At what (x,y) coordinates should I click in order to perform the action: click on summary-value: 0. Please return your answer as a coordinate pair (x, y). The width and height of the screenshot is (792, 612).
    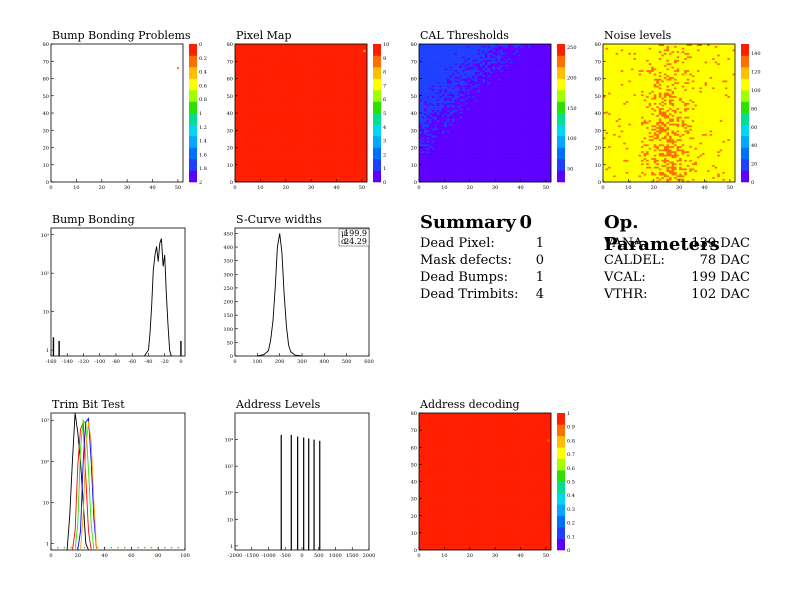
    Looking at the image, I should click on (539, 260).